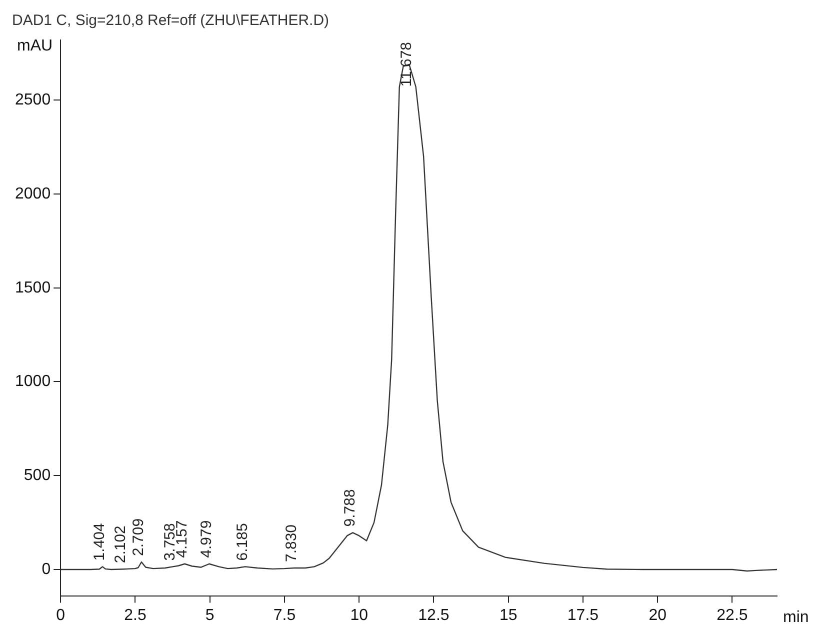 The width and height of the screenshot is (821, 638). What do you see at coordinates (46, 569) in the screenshot?
I see `y-tick-label: 0` at bounding box center [46, 569].